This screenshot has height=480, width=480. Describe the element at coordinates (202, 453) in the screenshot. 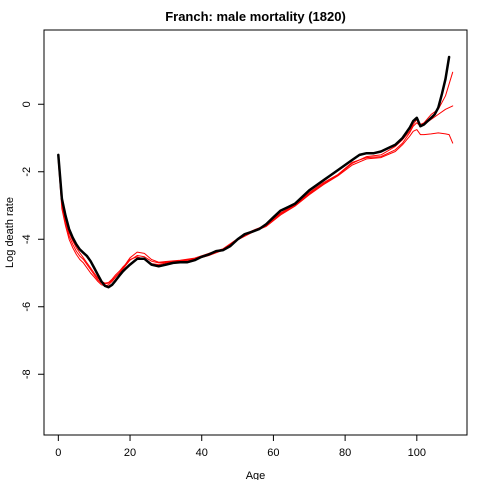

I see `x-tick-label: 40` at that location.